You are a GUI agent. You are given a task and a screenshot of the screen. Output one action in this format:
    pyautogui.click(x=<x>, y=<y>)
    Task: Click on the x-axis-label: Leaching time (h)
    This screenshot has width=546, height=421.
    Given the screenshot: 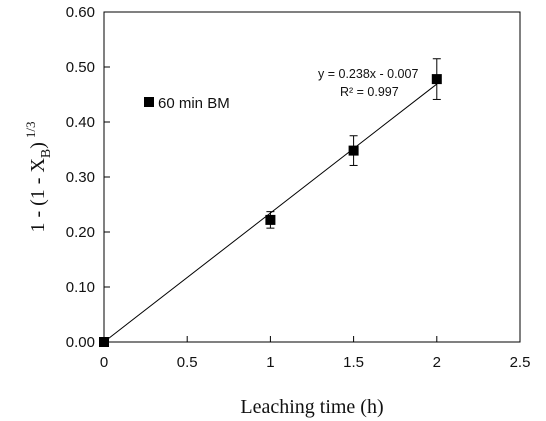 What is the action you would take?
    pyautogui.click(x=311, y=407)
    